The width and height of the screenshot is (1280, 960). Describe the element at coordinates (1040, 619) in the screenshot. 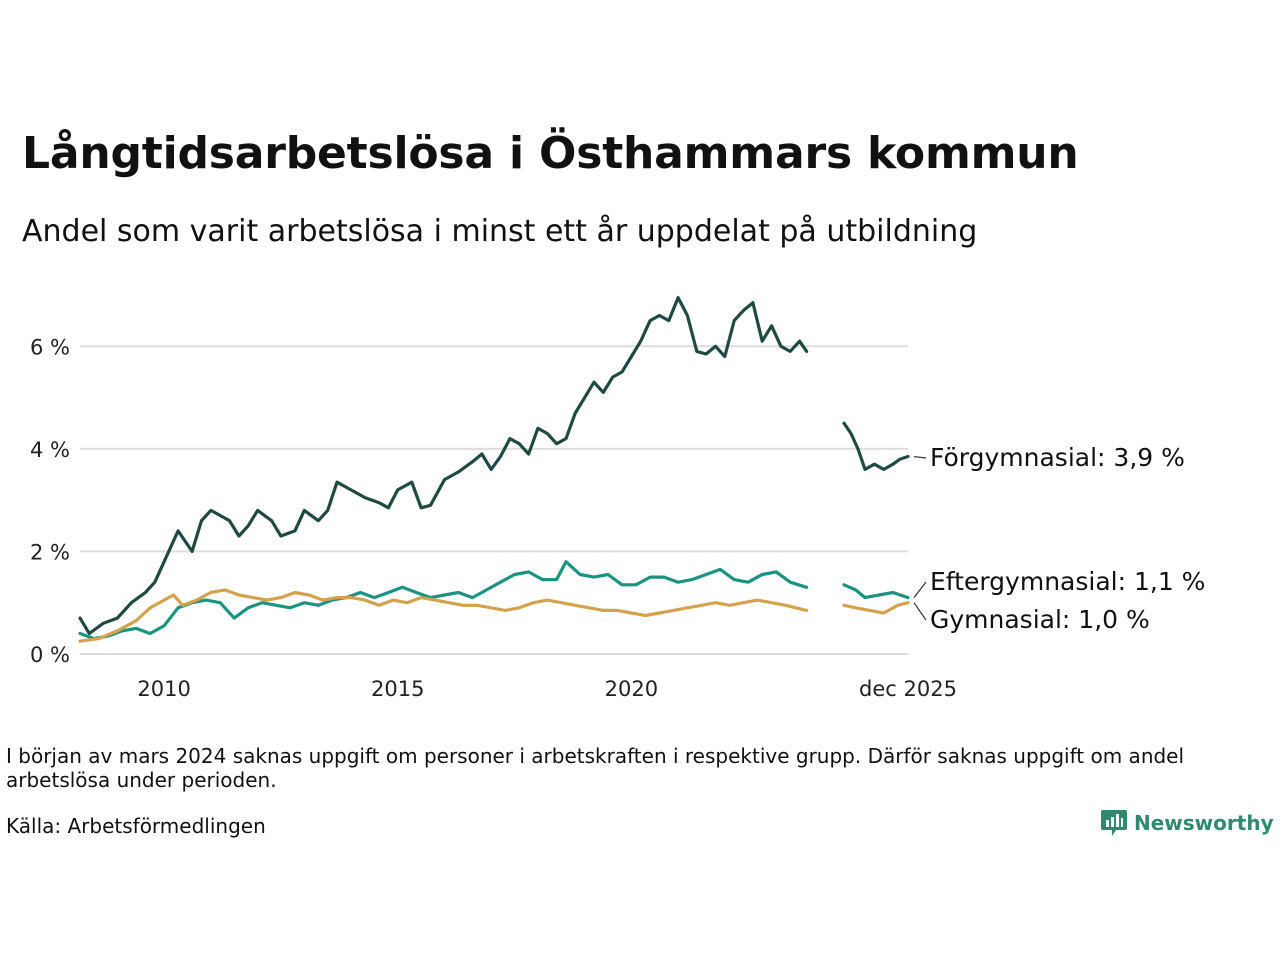

I see `end-label-gymnasial: Gymnasial: 1,0 %` at that location.